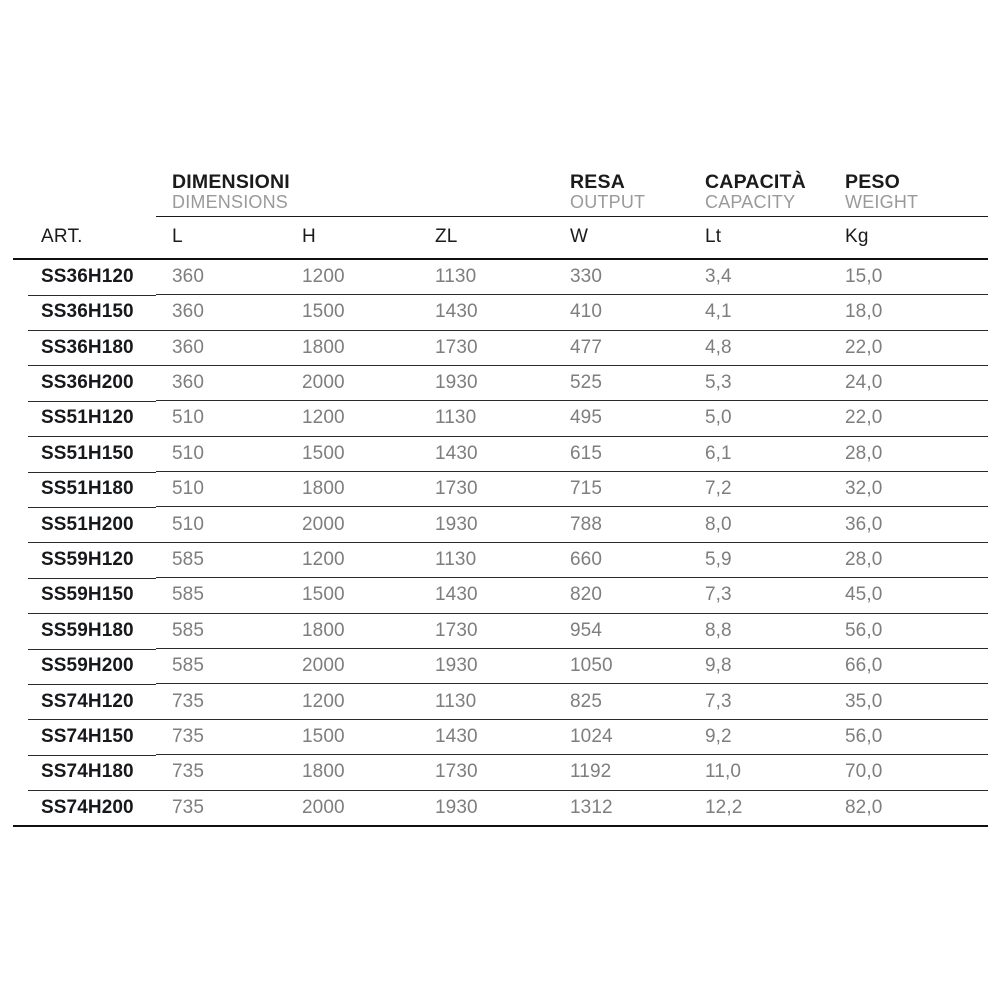 The width and height of the screenshot is (1000, 1000). I want to click on column-header-w: W, so click(579, 236).